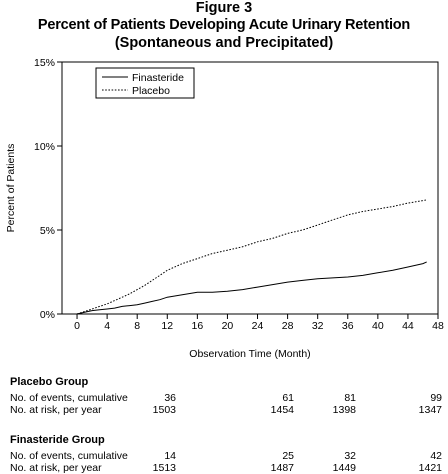  I want to click on x-axis-label: Observation Time (Month), so click(249, 354).